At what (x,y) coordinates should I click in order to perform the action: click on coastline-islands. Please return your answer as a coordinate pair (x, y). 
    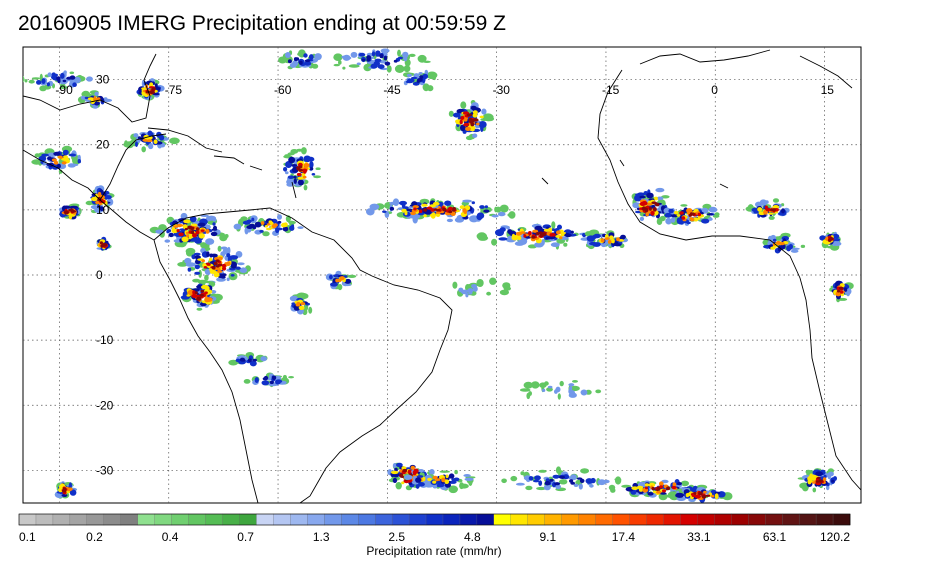
    Looking at the image, I should click on (635, 174).